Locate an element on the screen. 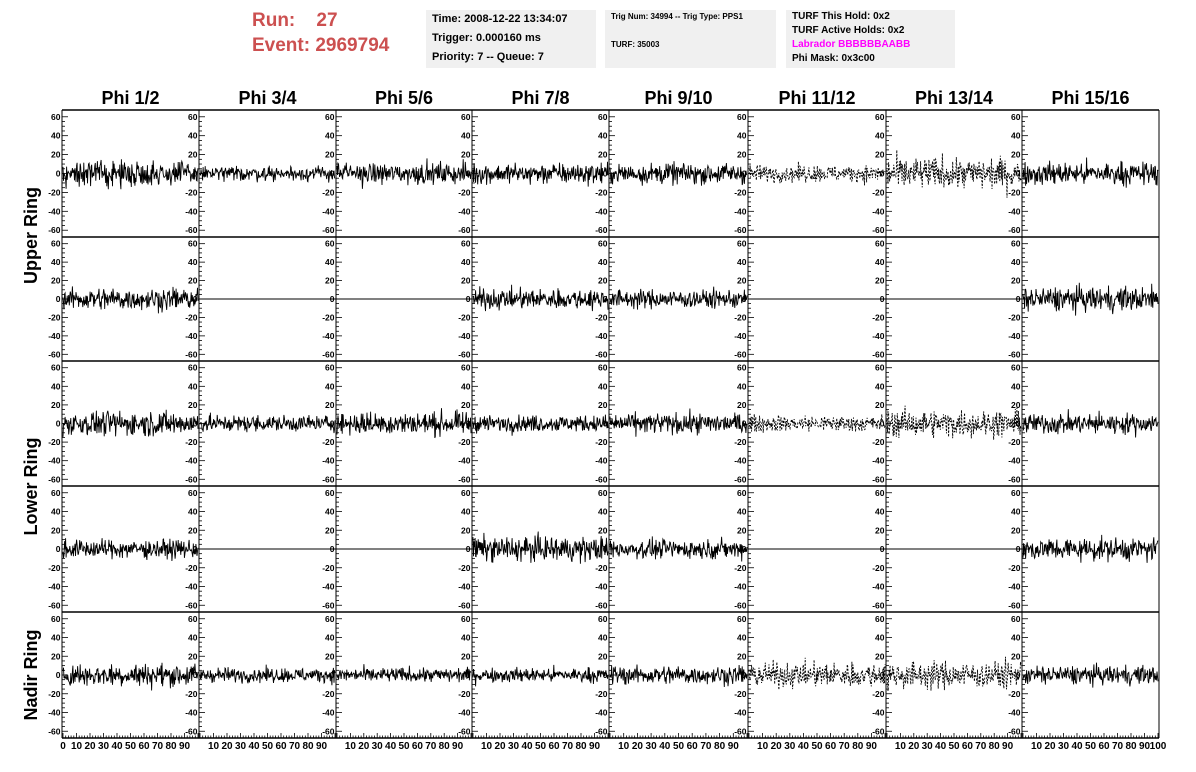 Image resolution: width=1196 pixels, height=772 pixels. run-value: 27 is located at coordinates (327, 20).